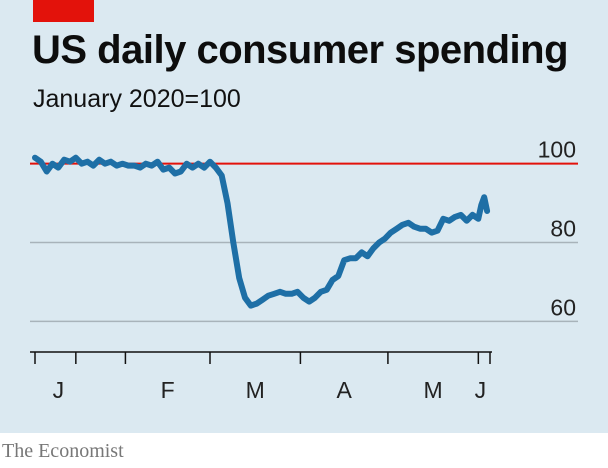 This screenshot has height=468, width=608. Describe the element at coordinates (481, 390) in the screenshot. I see `x-tick-label-5: J` at that location.